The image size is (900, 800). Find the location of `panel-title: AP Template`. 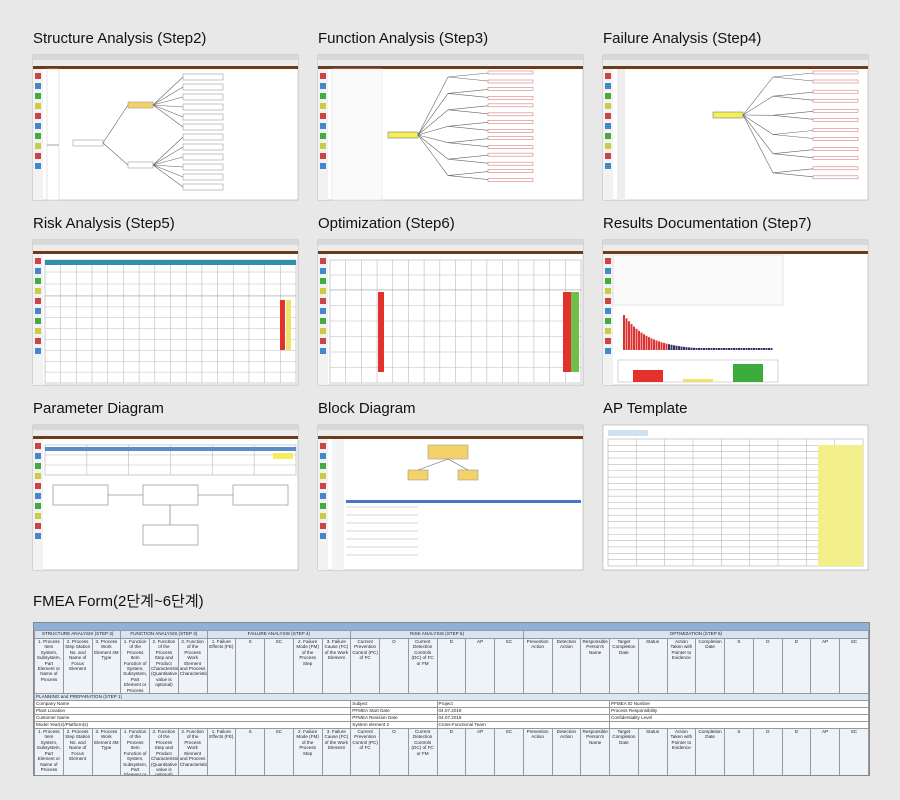

panel-title: AP Template is located at coordinates (645, 408).